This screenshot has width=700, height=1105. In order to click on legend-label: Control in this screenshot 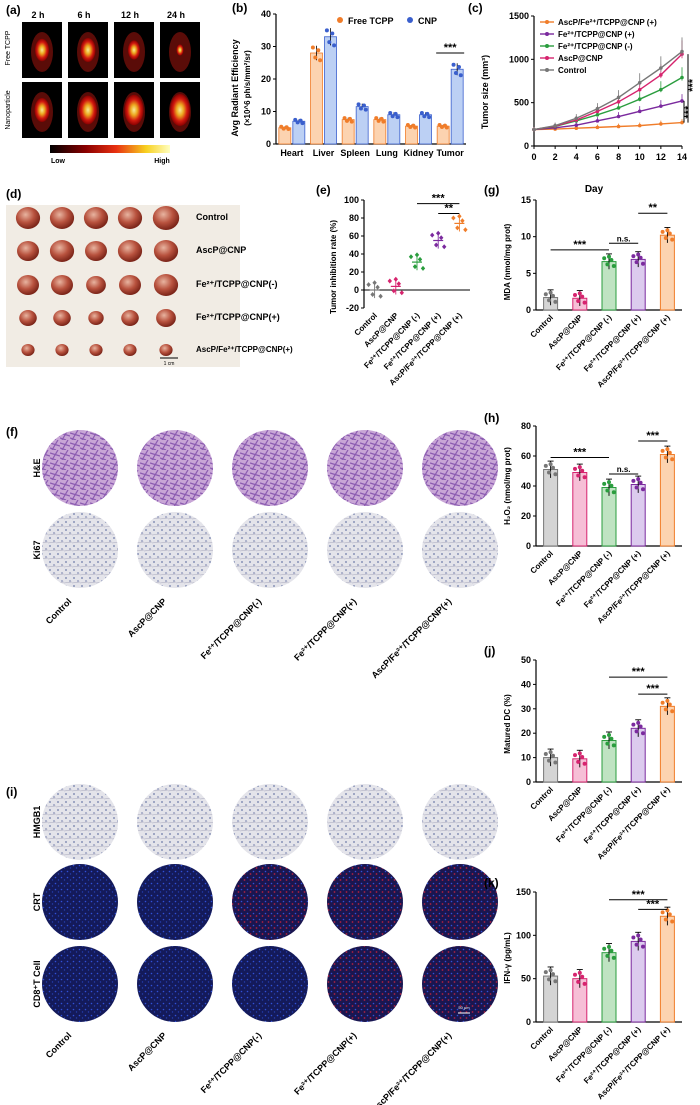, I will do `click(572, 70)`.